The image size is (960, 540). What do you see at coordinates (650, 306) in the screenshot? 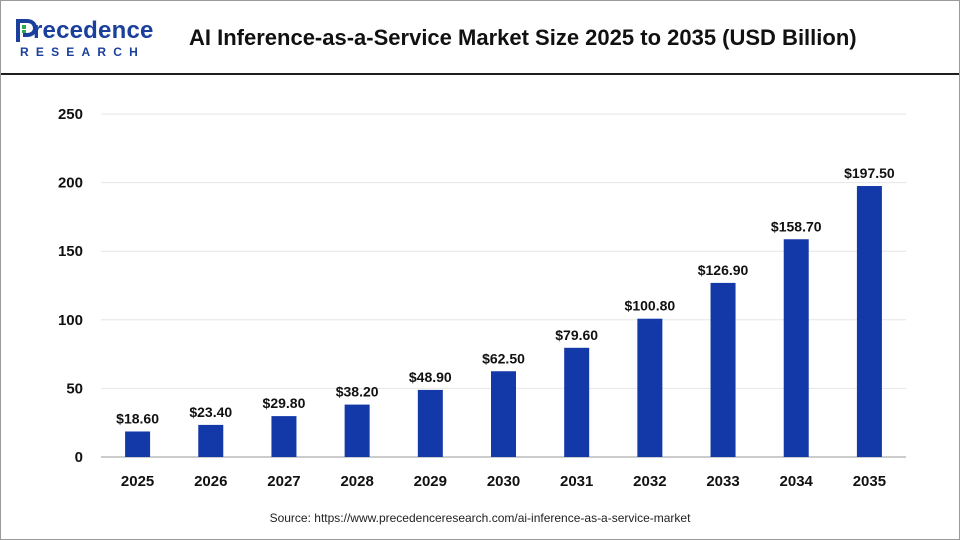
I see `data-label-2032: $100.80` at bounding box center [650, 306].